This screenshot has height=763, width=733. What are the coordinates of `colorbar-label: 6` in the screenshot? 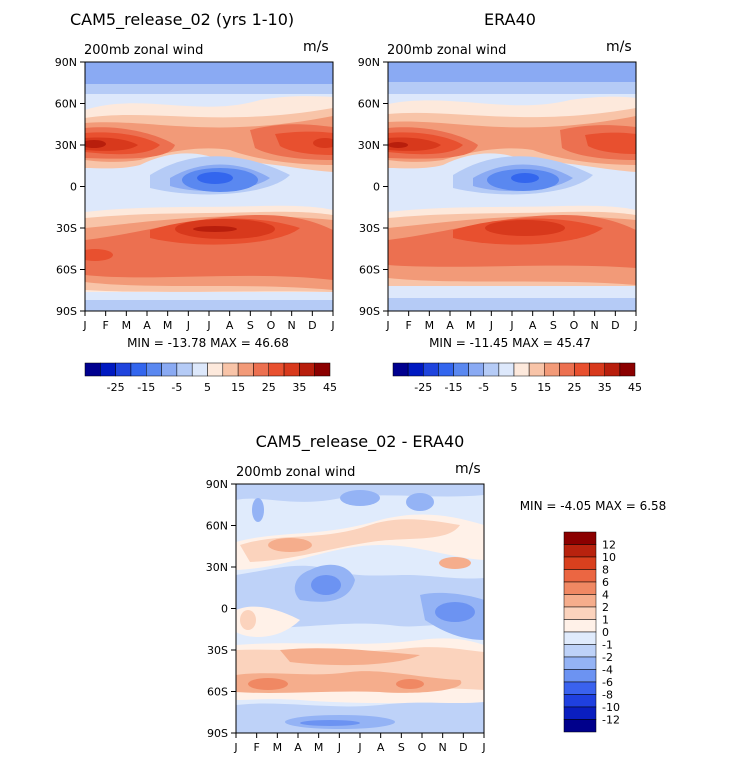 It's located at (605, 582).